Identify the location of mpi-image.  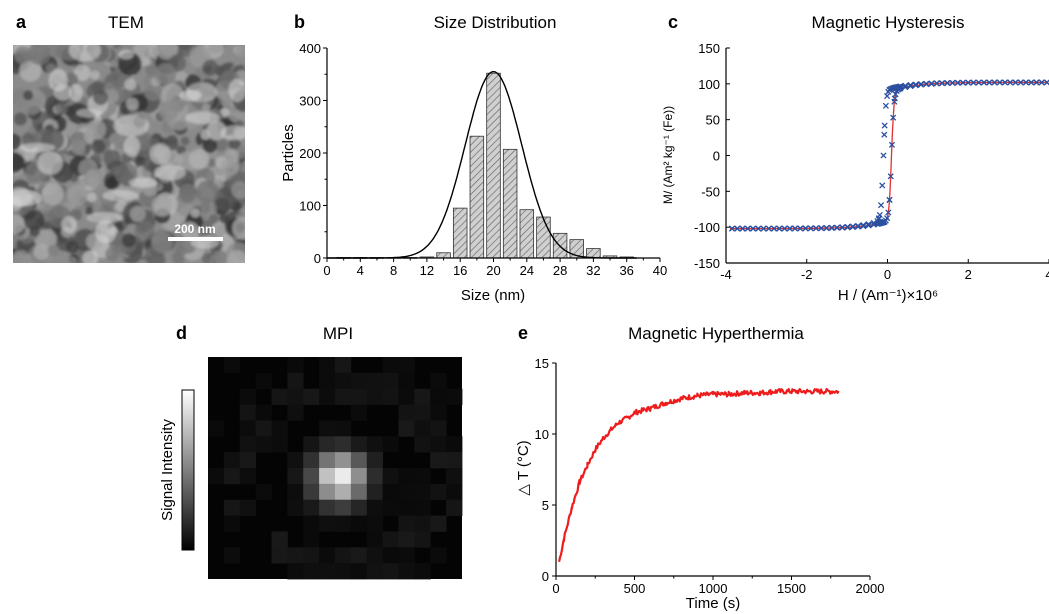
(335, 468).